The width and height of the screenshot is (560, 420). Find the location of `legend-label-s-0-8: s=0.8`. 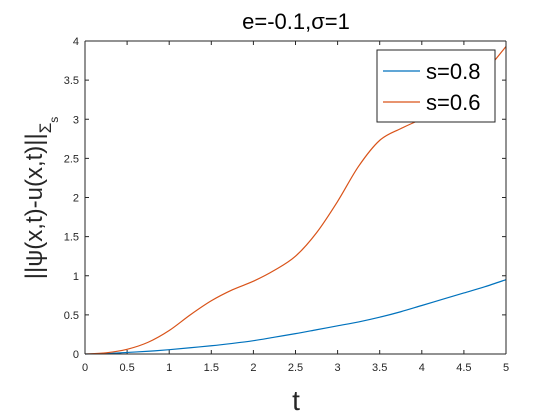

legend-label-s-0-8: s=0.8 is located at coordinates (453, 71).